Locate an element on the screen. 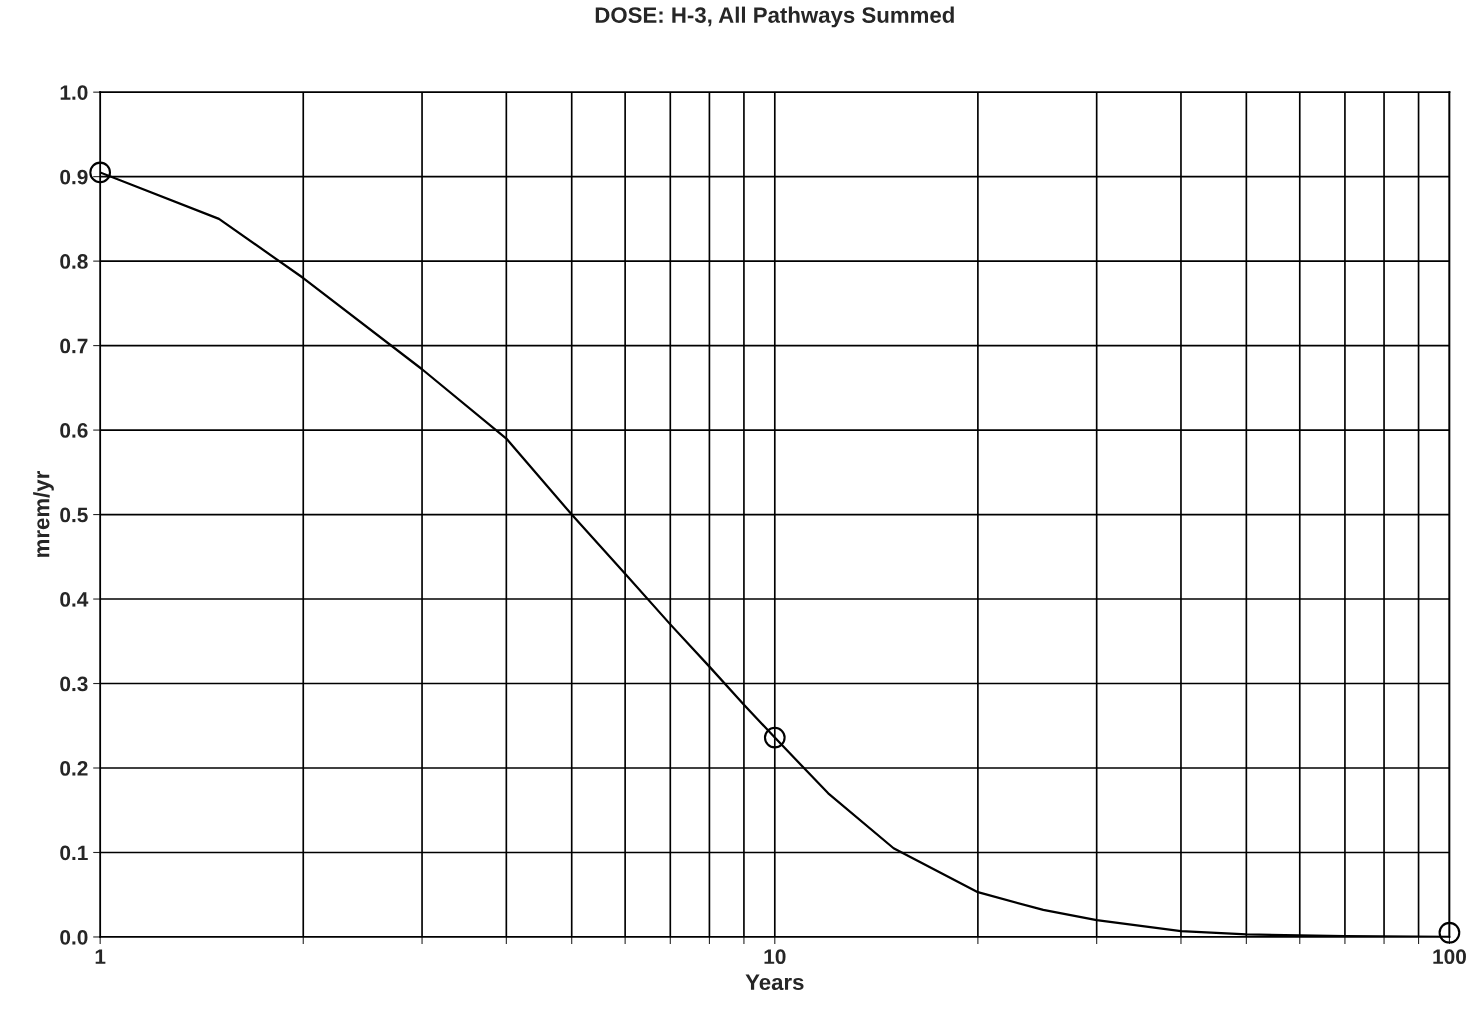 The height and width of the screenshot is (1024, 1473). y-tick-label: 0.2 is located at coordinates (74, 768).